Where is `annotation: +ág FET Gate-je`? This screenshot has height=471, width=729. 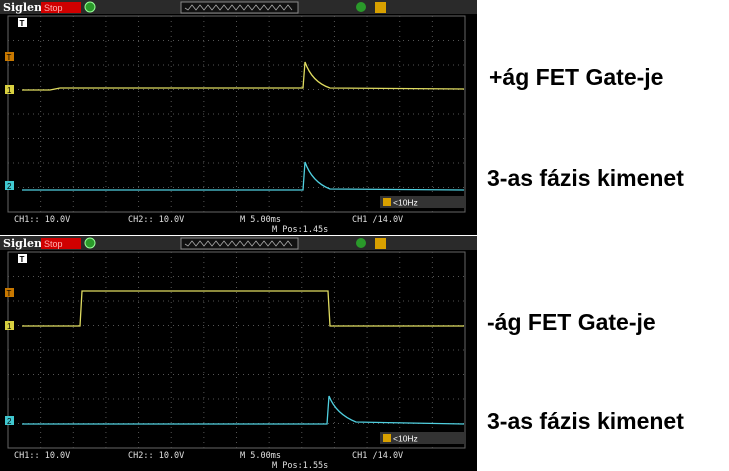
annotation: +ág FET Gate-je is located at coordinates (576, 77).